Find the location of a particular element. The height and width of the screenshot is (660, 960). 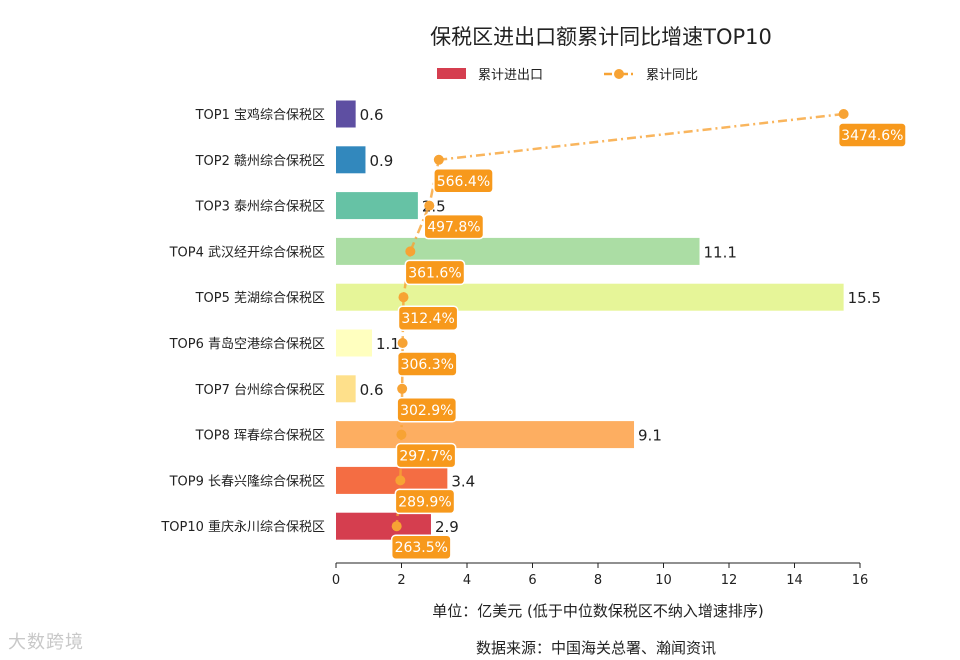

x-axis-label: 单位：亿美元 (低于中位数保税区不纳入增速排序) is located at coordinates (597, 611).